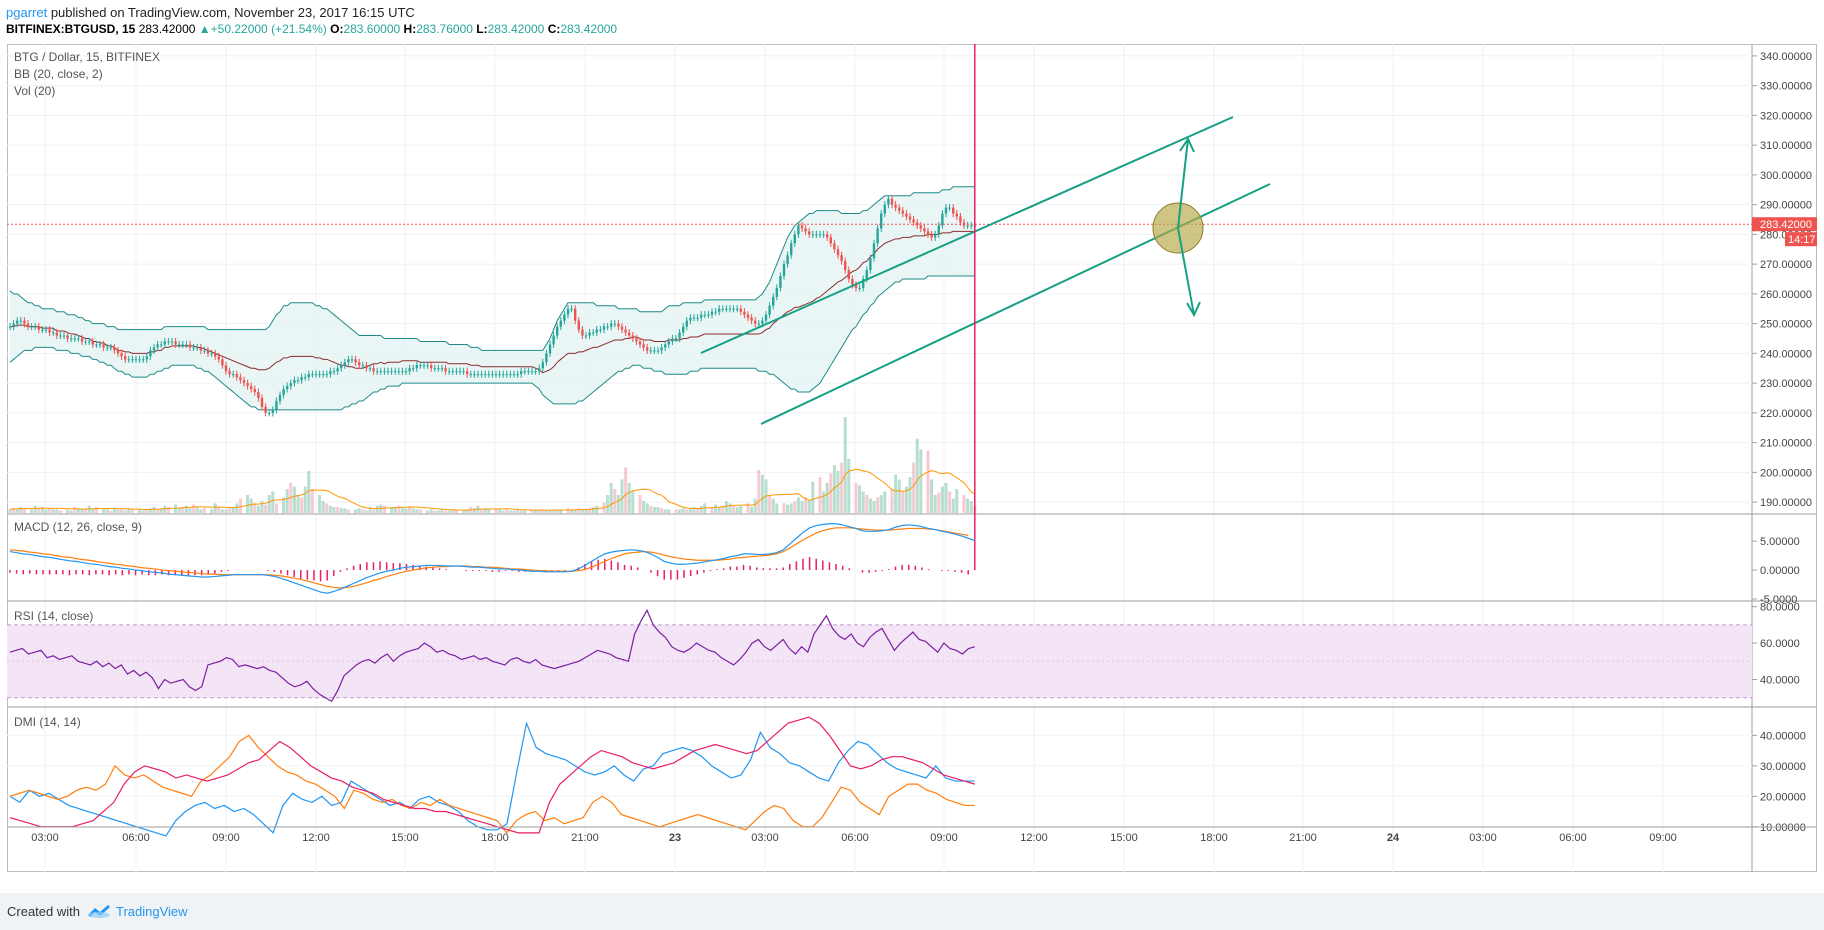  Describe the element at coordinates (136, 838) in the screenshot. I see `time-tick-label: 06:00` at that location.